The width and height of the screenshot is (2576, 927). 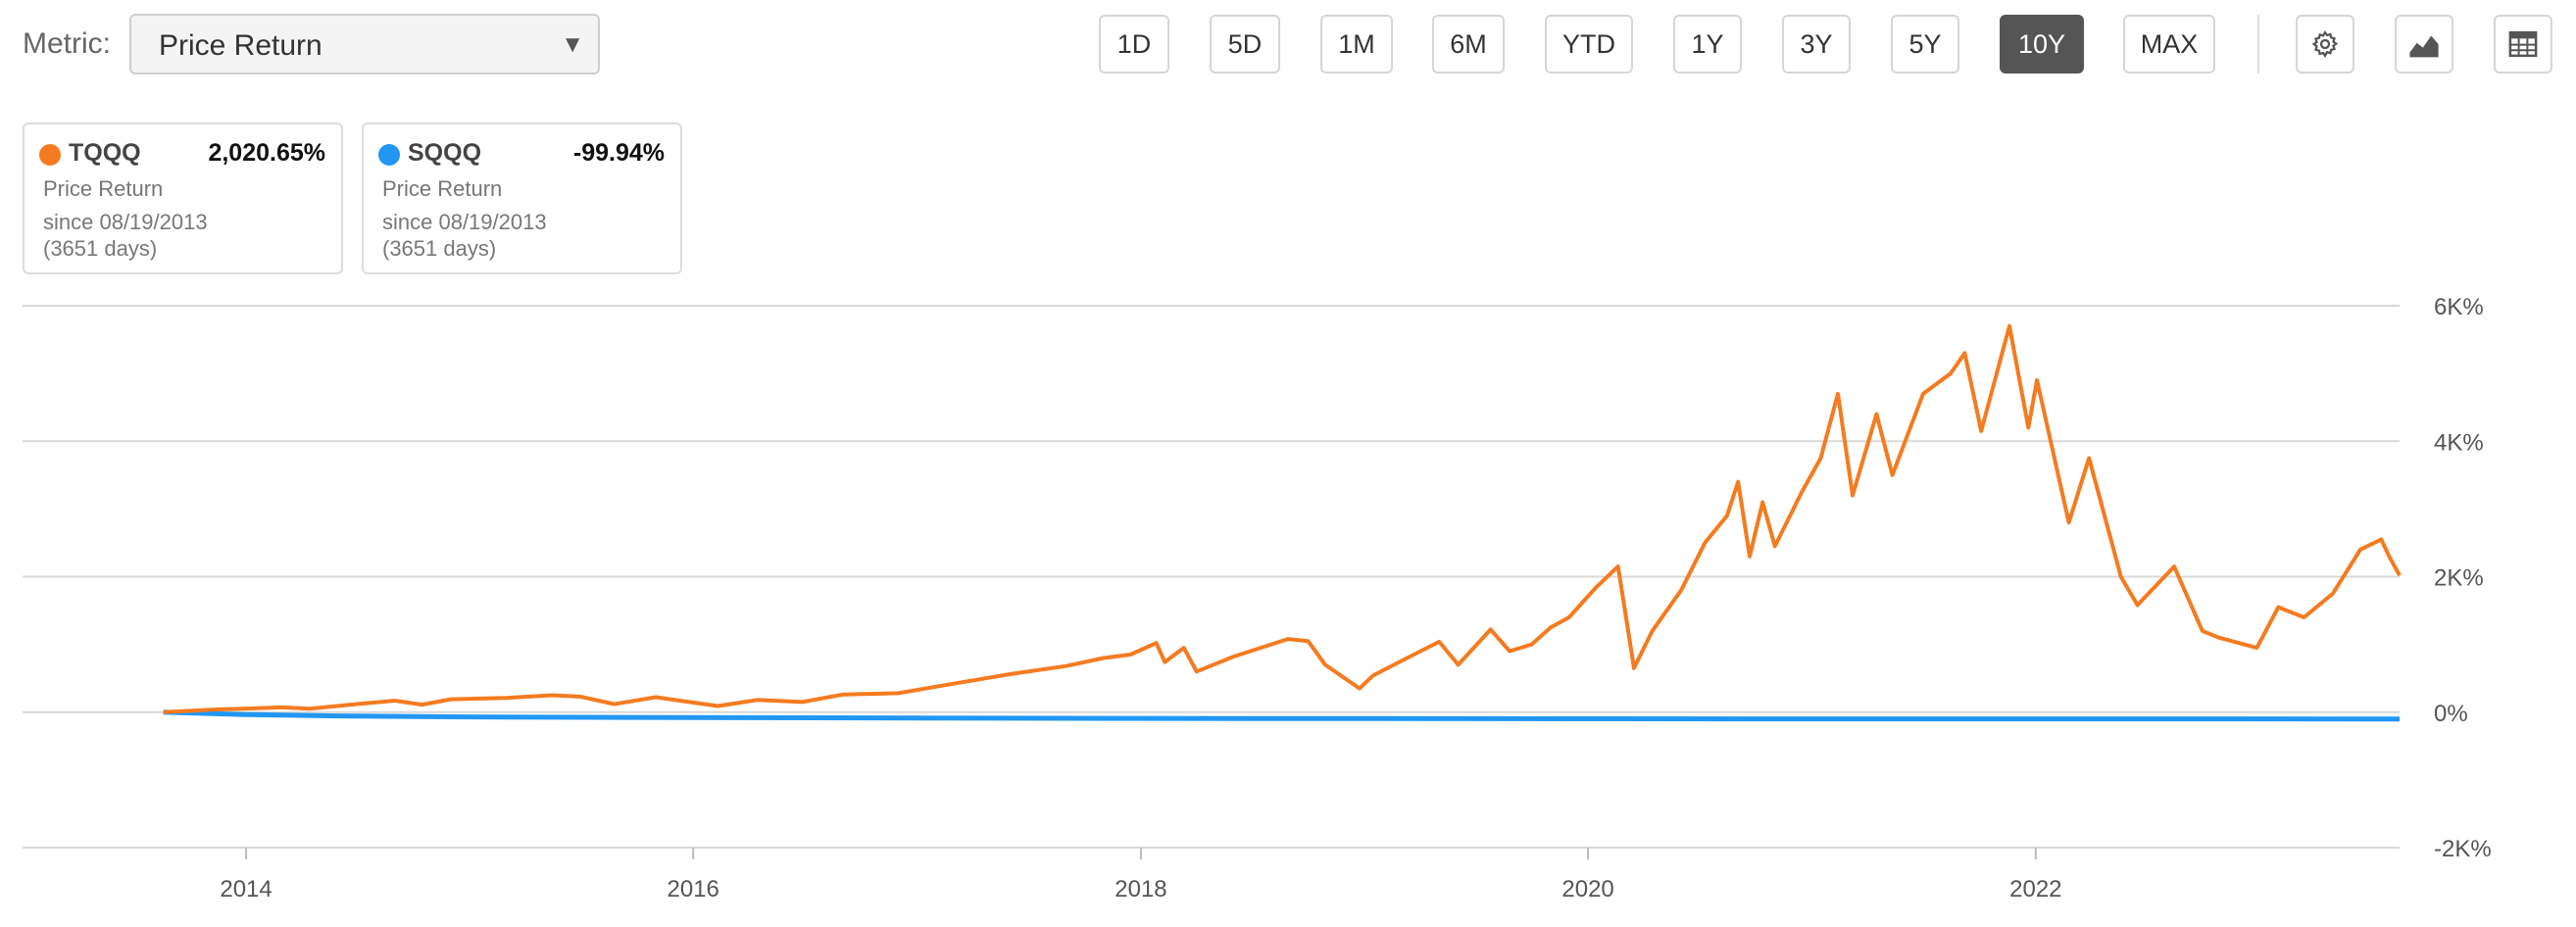 I want to click on x-tick-label: 2016, so click(x=693, y=889).